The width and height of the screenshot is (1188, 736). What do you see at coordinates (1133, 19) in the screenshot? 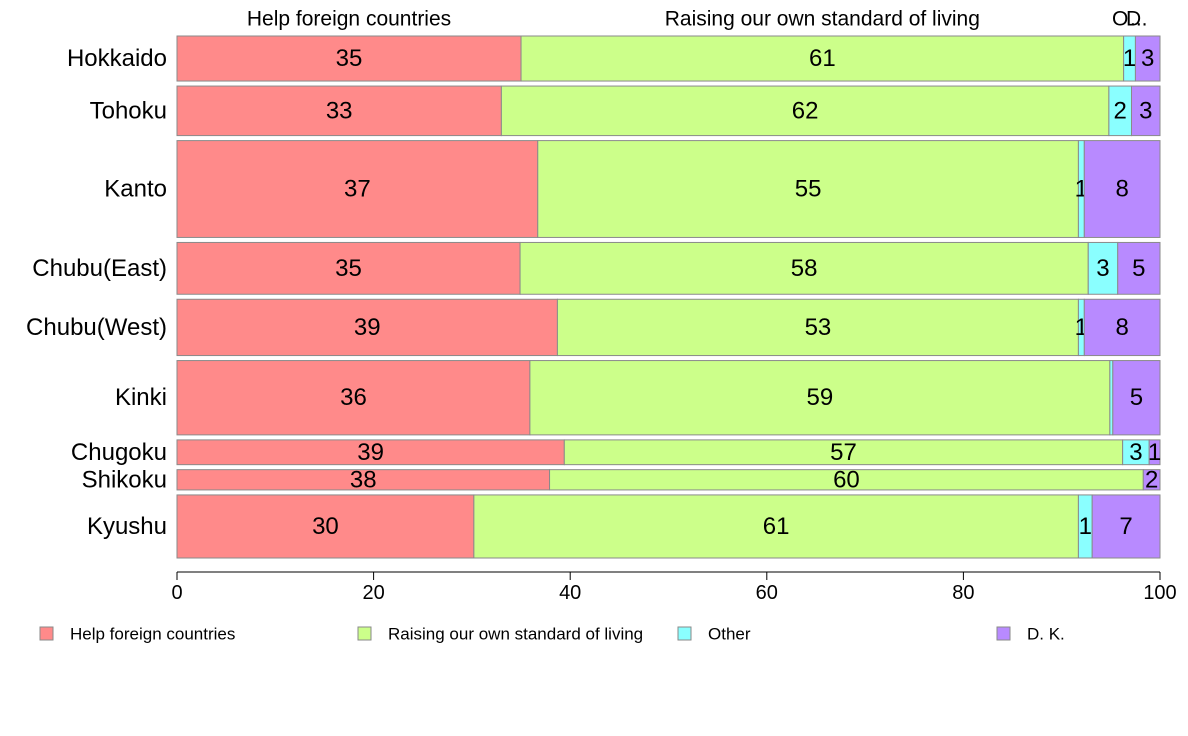
I see `top-column-label-4-initial: D` at bounding box center [1133, 19].